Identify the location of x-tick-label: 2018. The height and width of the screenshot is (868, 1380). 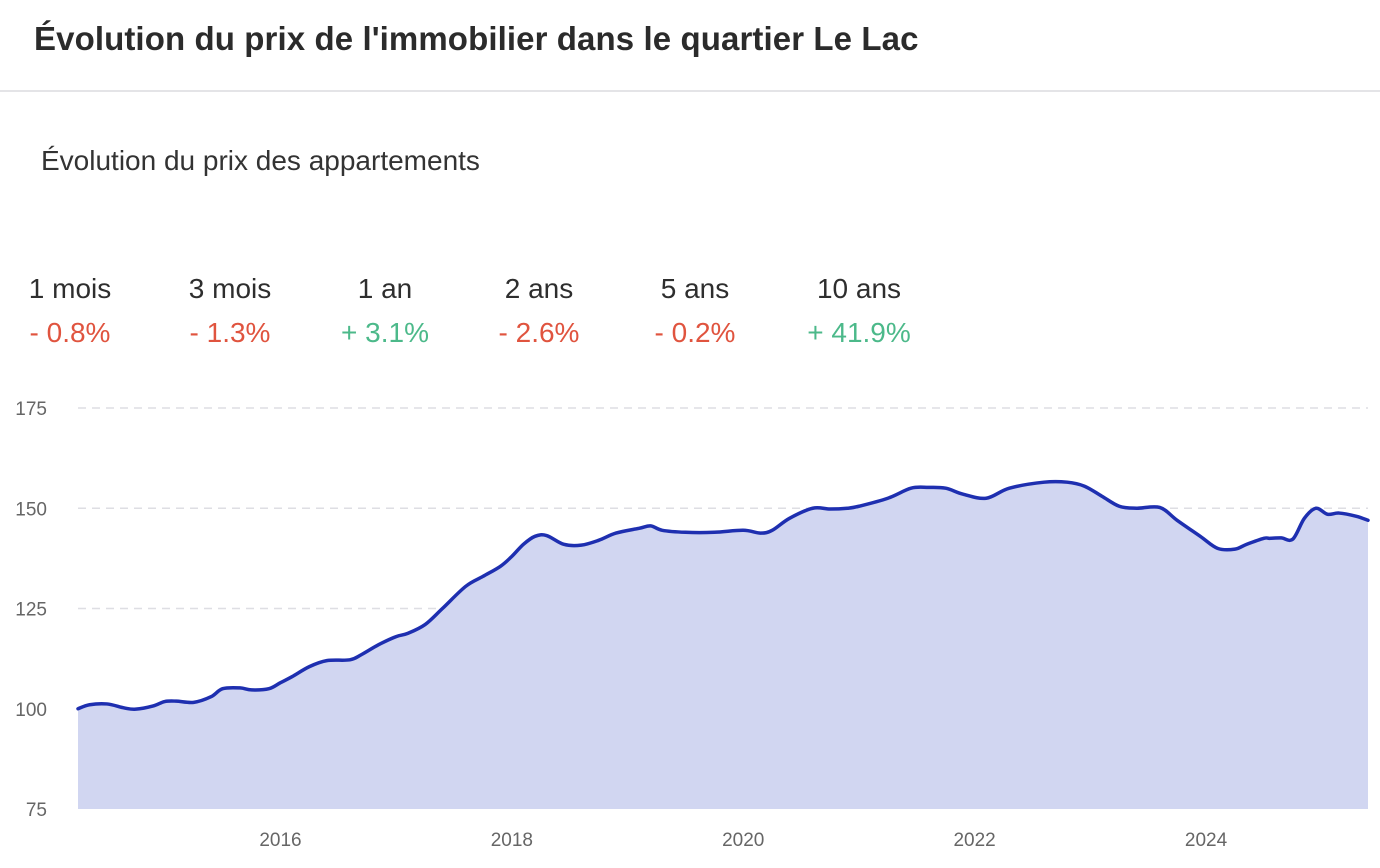
(512, 840).